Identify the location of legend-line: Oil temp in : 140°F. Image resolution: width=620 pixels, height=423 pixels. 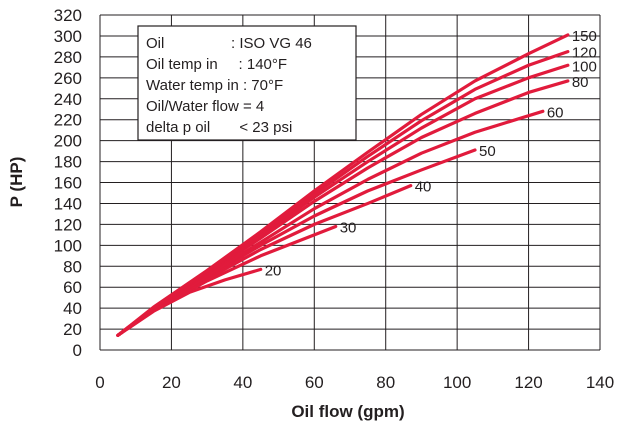
(216, 64).